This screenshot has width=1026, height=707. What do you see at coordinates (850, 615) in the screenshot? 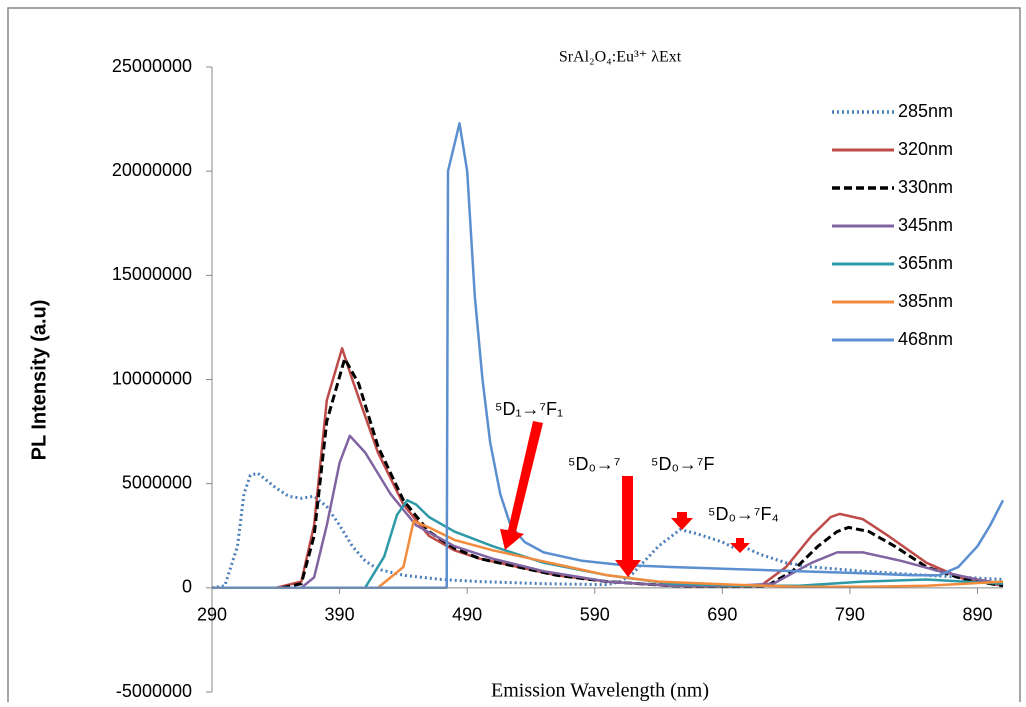
I see `x-tick-label: 790` at bounding box center [850, 615].